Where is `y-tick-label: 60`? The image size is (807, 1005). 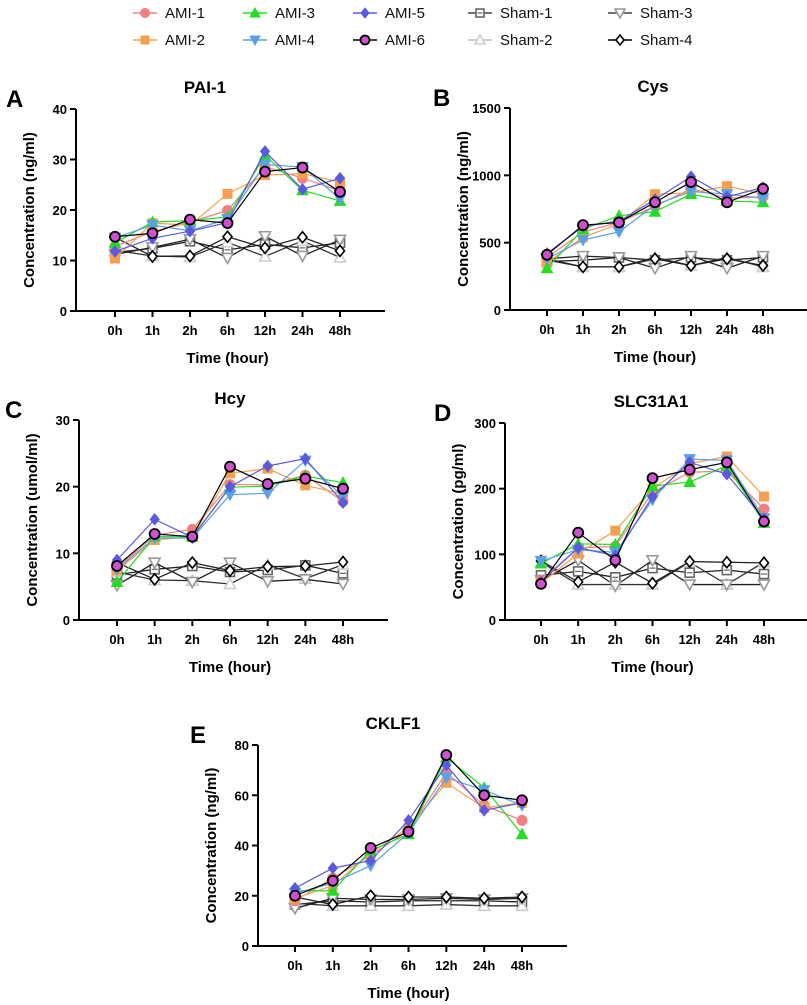
y-tick-label: 60 is located at coordinates (242, 795).